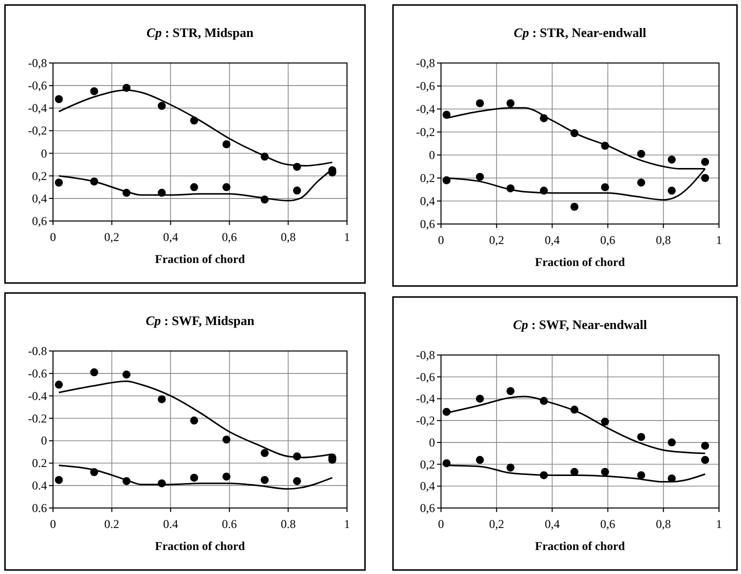 Image resolution: width=741 pixels, height=574 pixels. Describe the element at coordinates (39, 508) in the screenshot. I see `y-tick-label: 0.6` at that location.